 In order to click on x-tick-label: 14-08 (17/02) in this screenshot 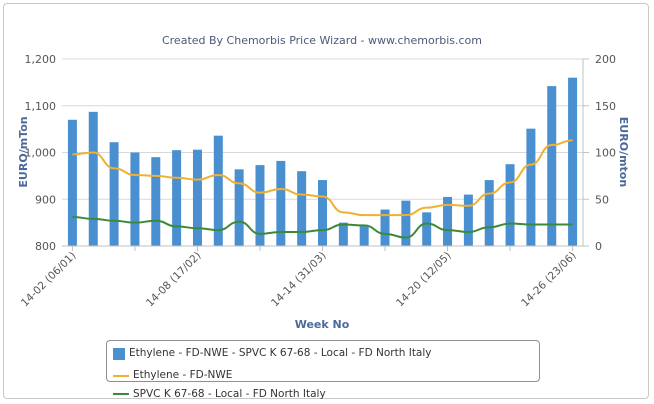, I will do `click(174, 280)`.